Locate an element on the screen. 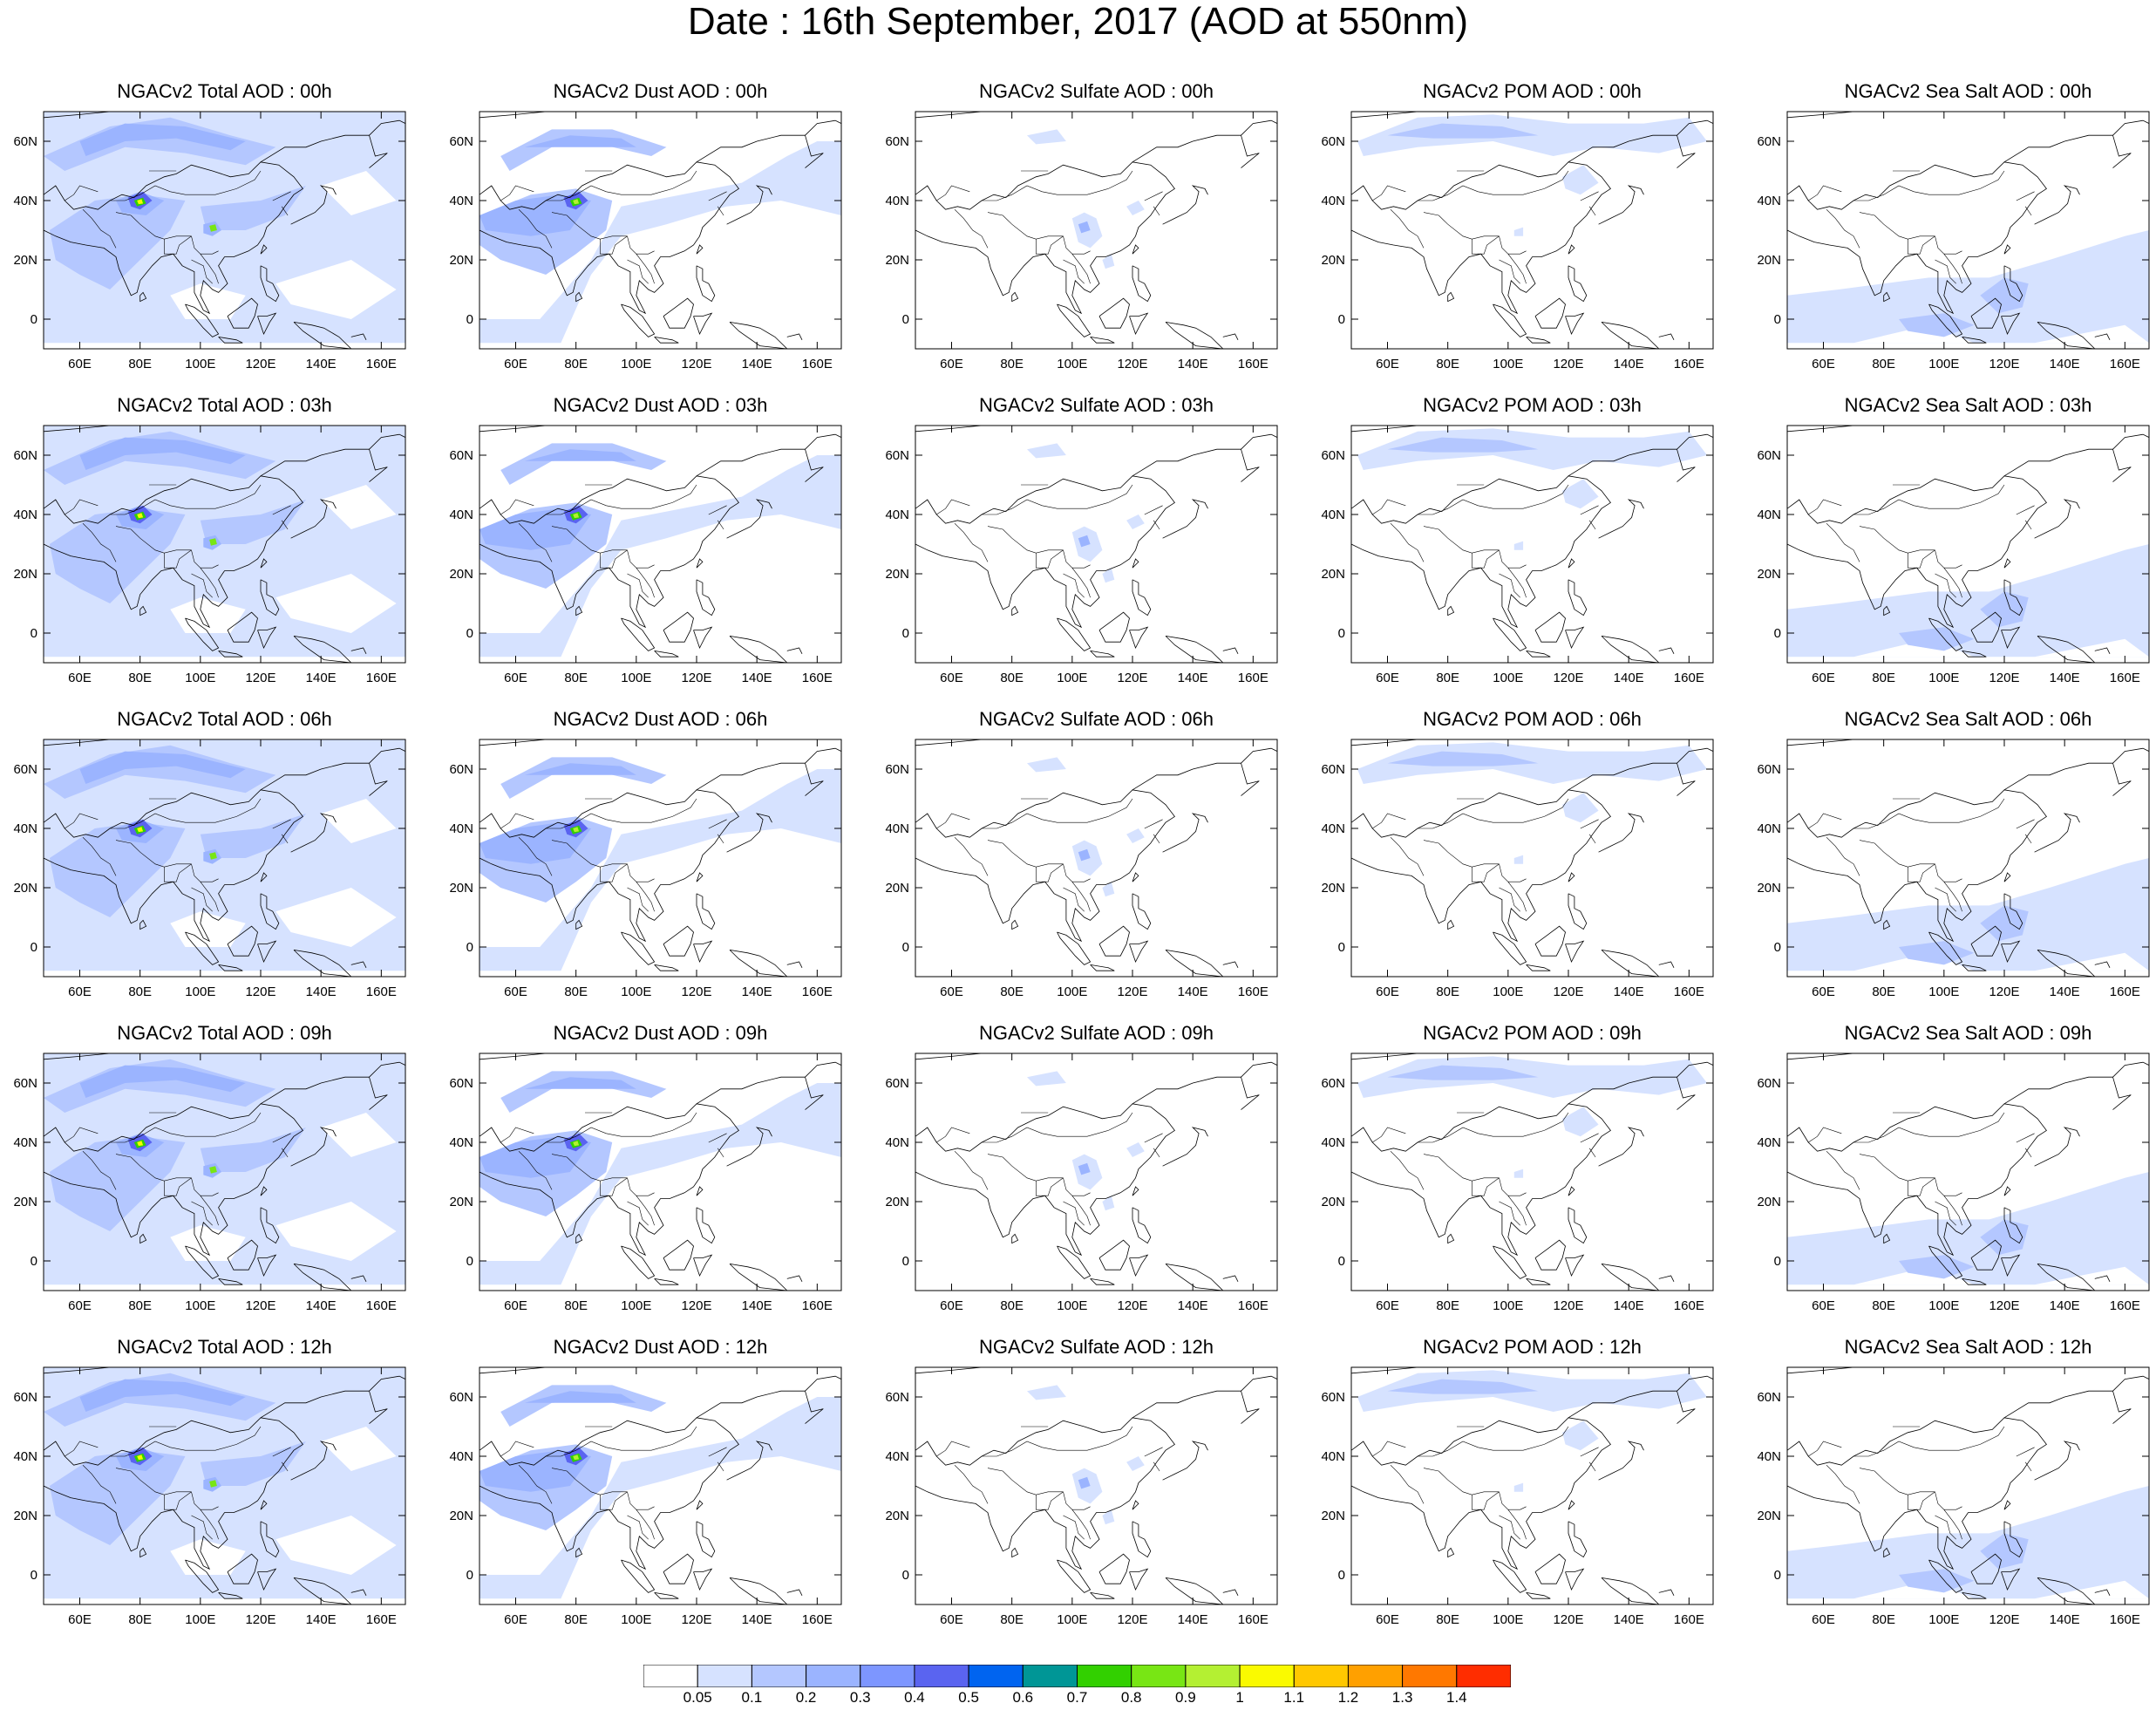 The image size is (2156, 1710). colorbar-label: 0.3 is located at coordinates (860, 1698).